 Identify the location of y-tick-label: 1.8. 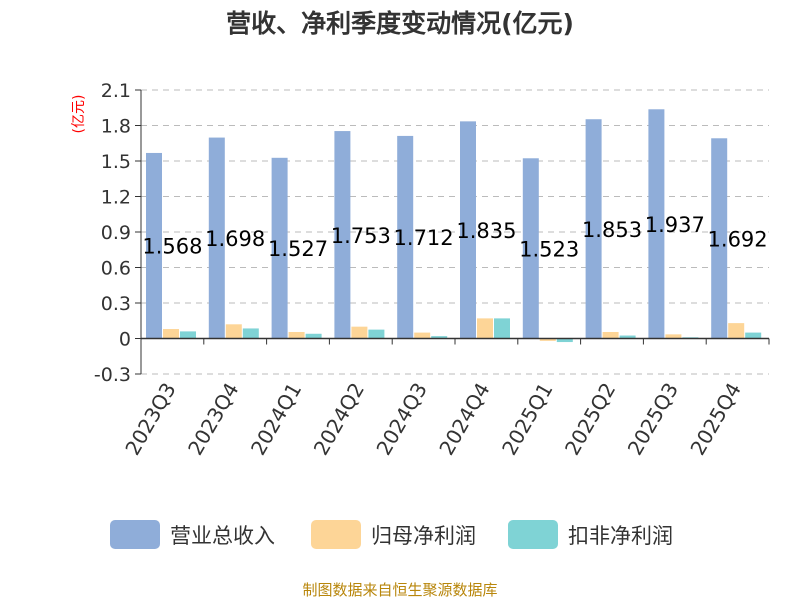
(116, 127).